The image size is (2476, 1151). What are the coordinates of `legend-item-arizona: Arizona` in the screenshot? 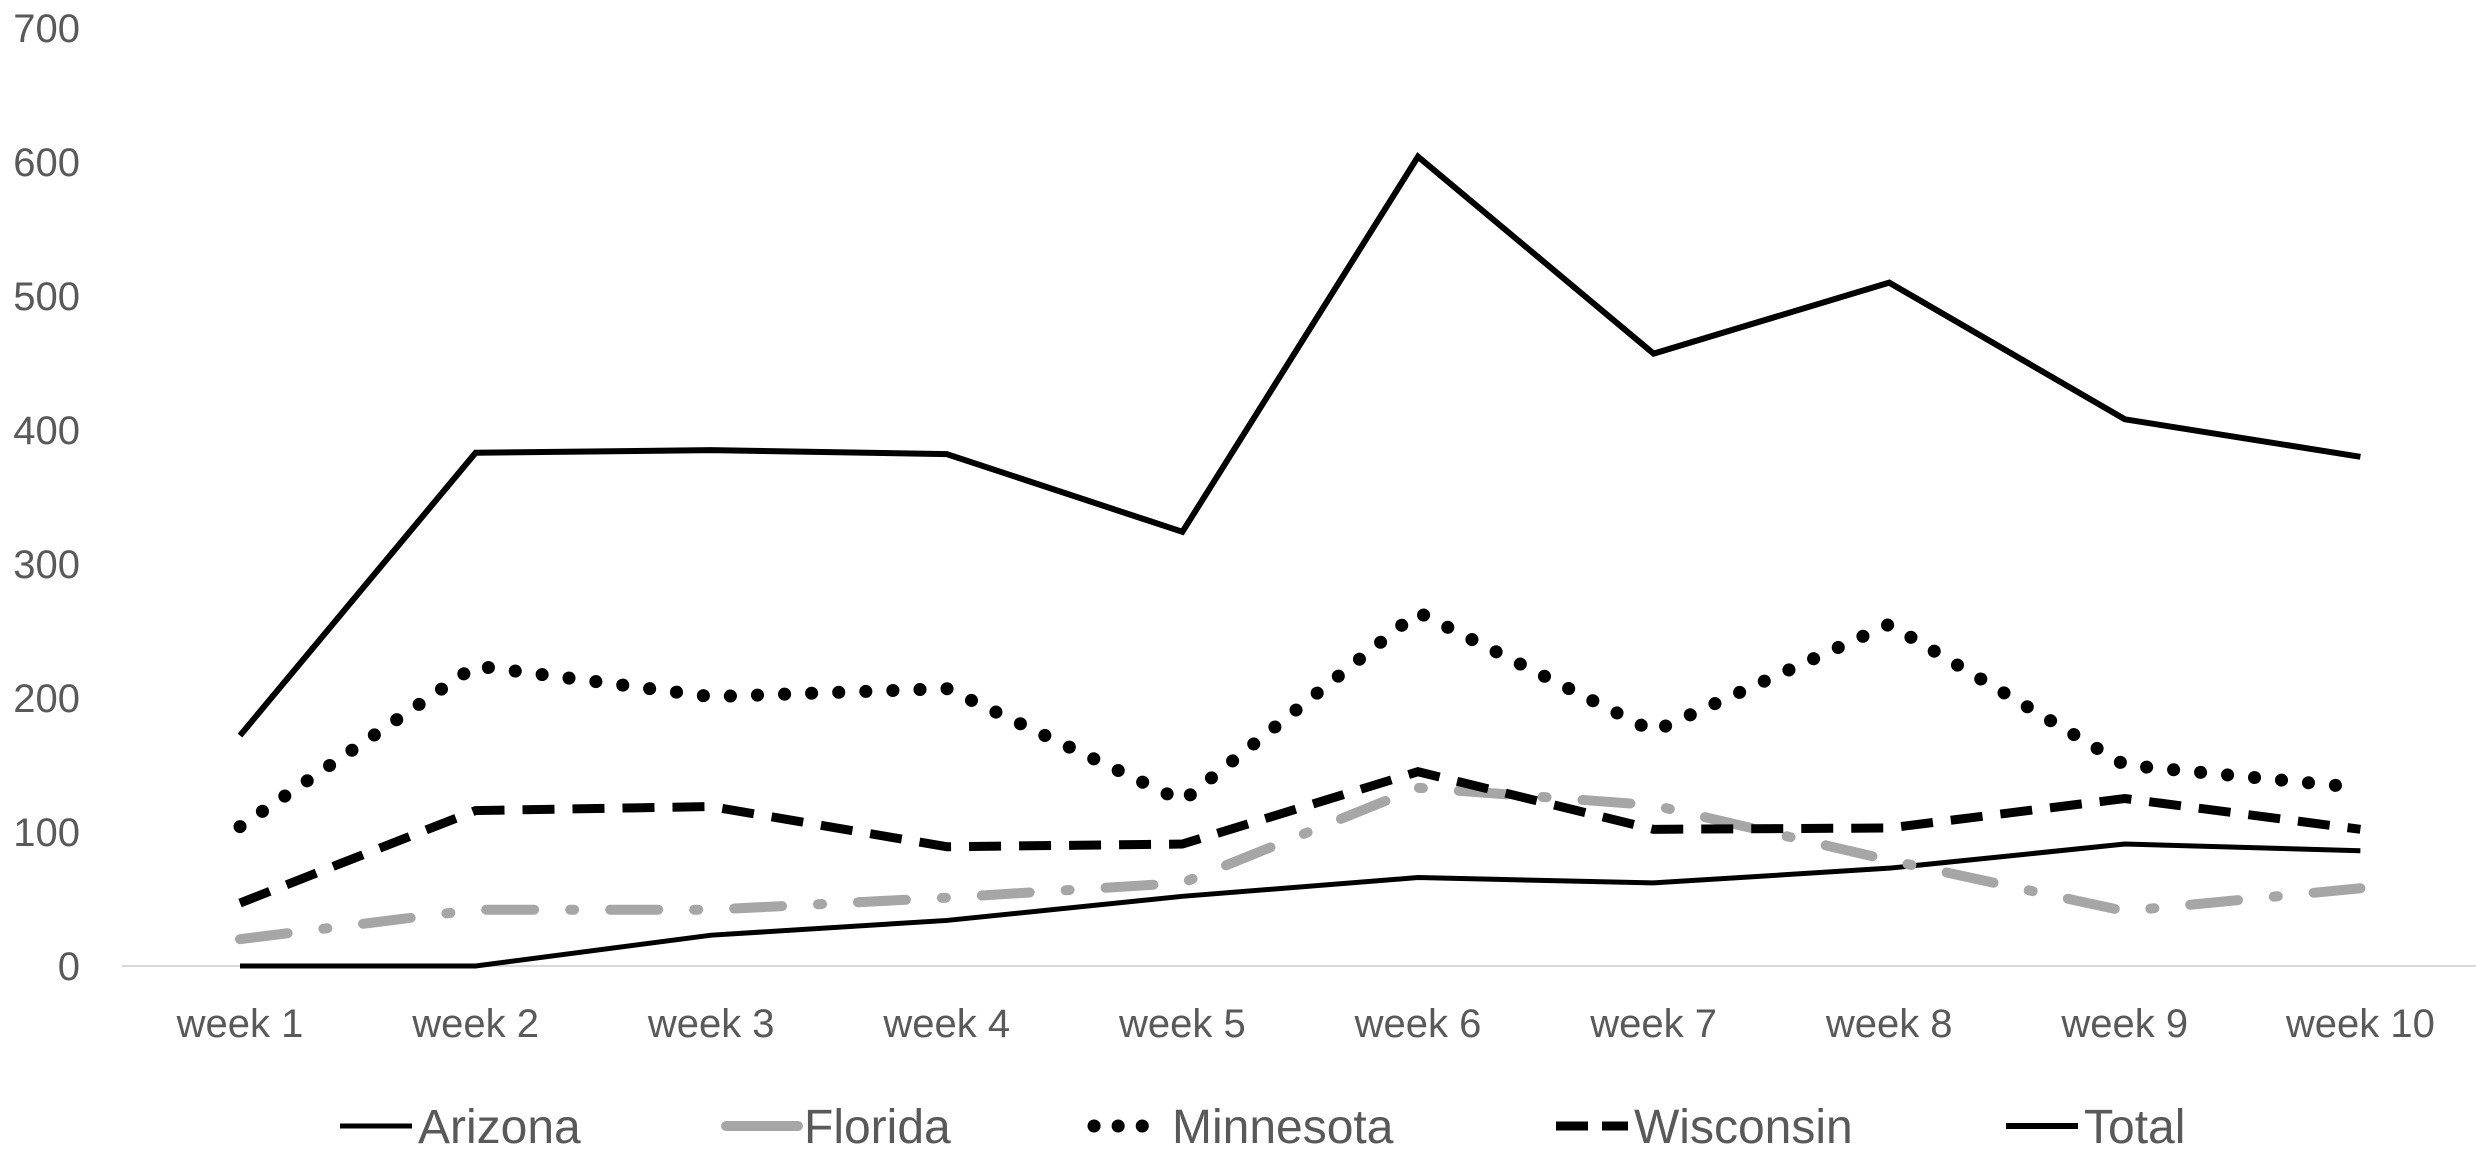 It's located at (460, 1126).